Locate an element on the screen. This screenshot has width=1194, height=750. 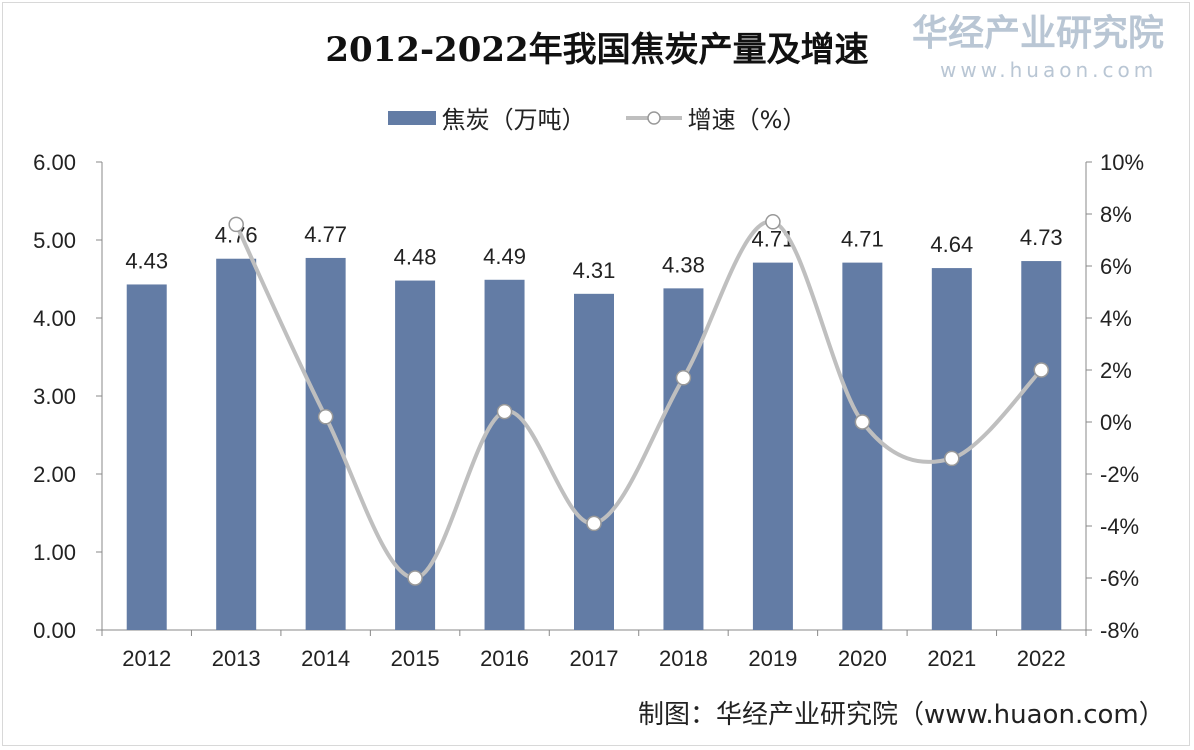
bar-data-label: 4.43 is located at coordinates (146, 260).